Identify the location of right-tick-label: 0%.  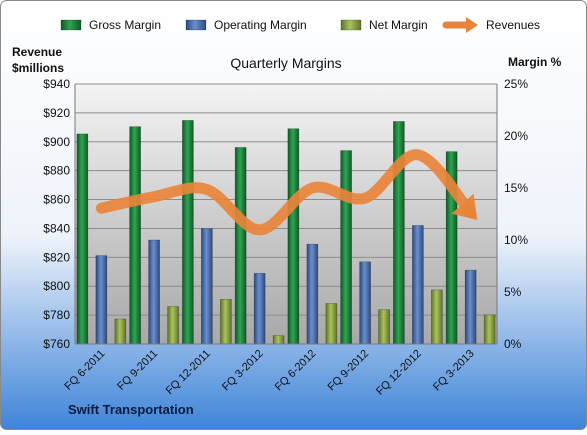
(513, 344).